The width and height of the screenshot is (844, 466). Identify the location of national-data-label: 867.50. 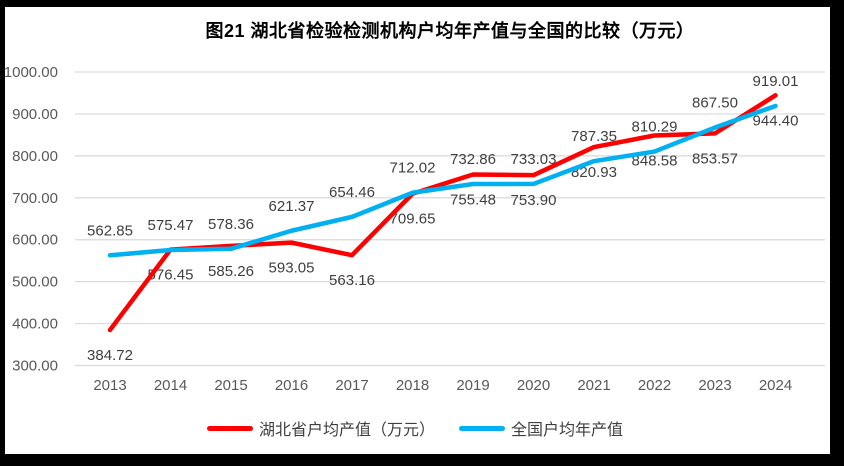
(715, 103).